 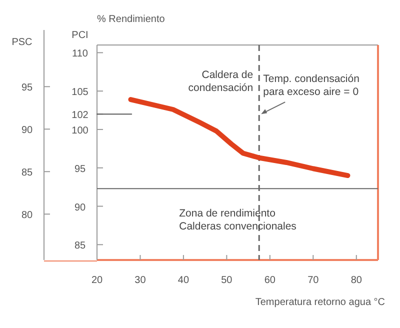 I want to click on y-tick-label: 100, so click(x=80, y=130).